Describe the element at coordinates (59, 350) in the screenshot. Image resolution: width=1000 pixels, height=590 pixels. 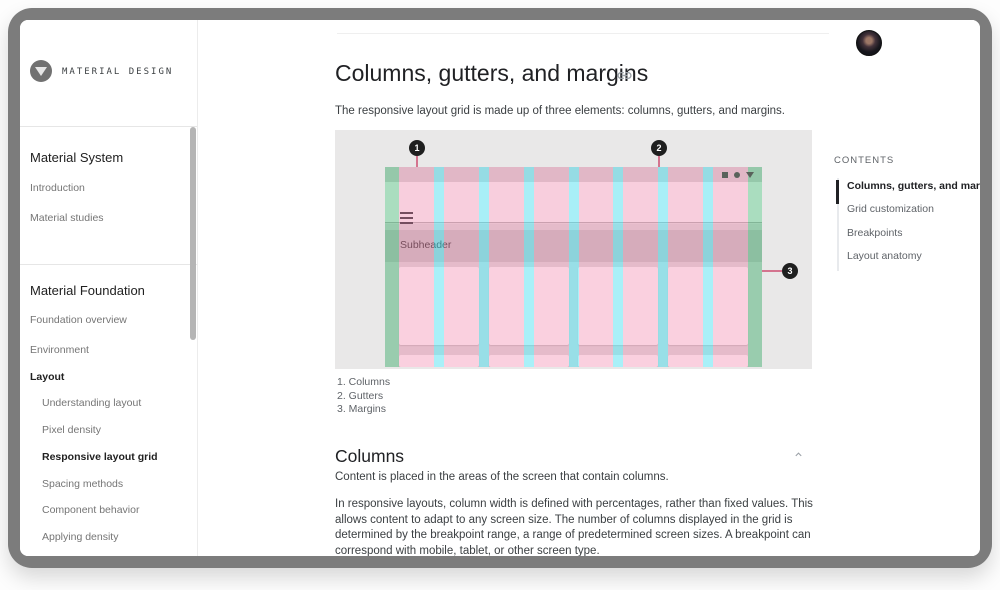
I see `sidebar-item-environment: Environment` at that location.